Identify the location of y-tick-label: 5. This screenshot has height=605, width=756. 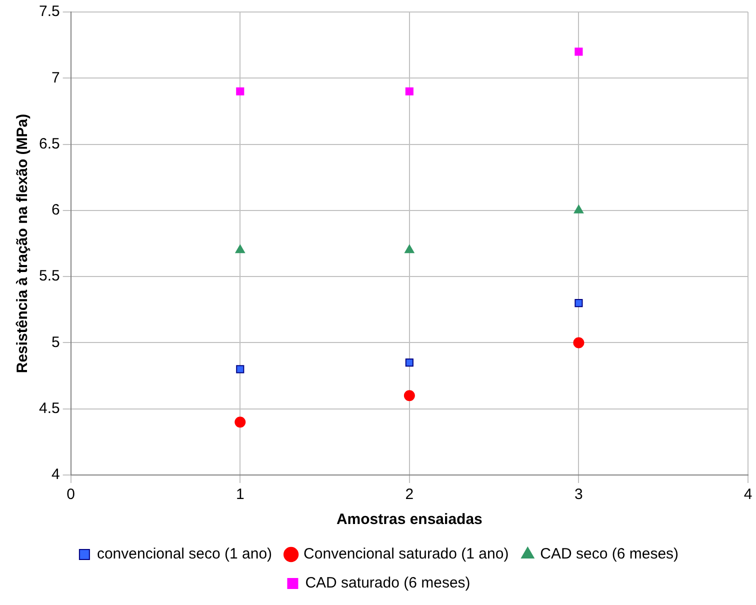
(56, 342).